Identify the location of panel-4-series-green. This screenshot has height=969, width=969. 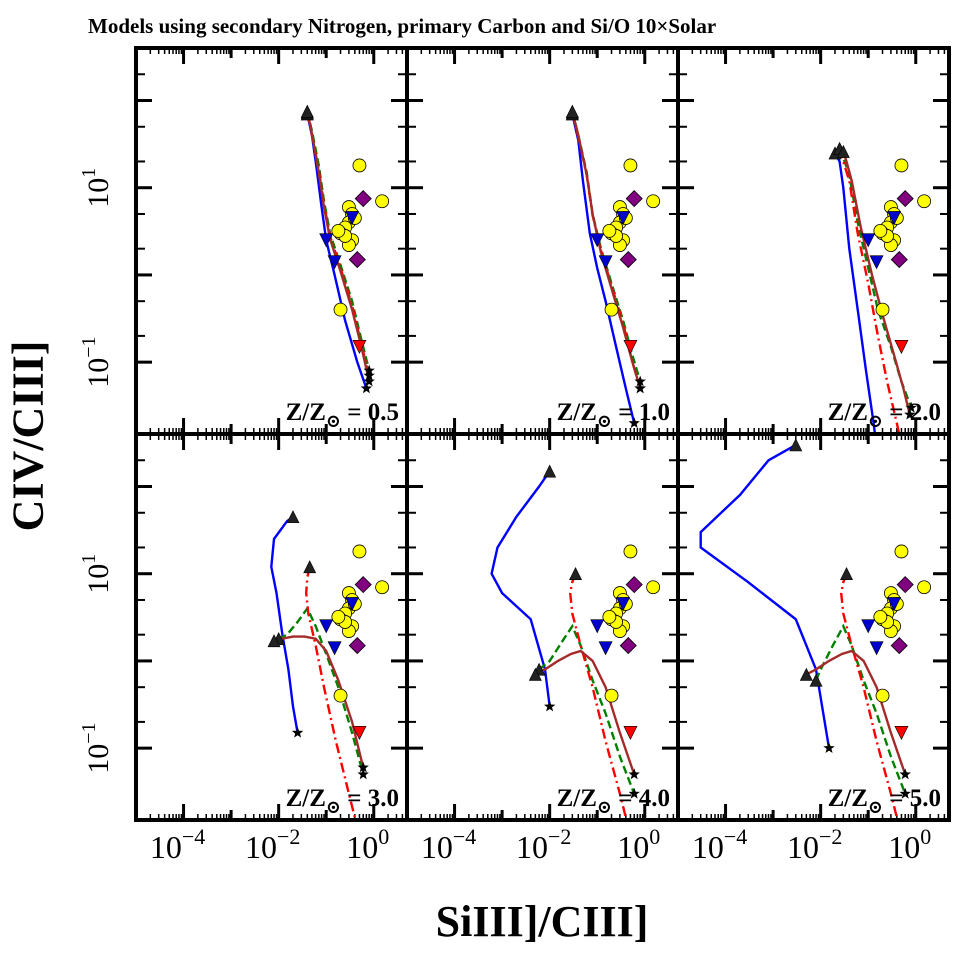
(321, 690).